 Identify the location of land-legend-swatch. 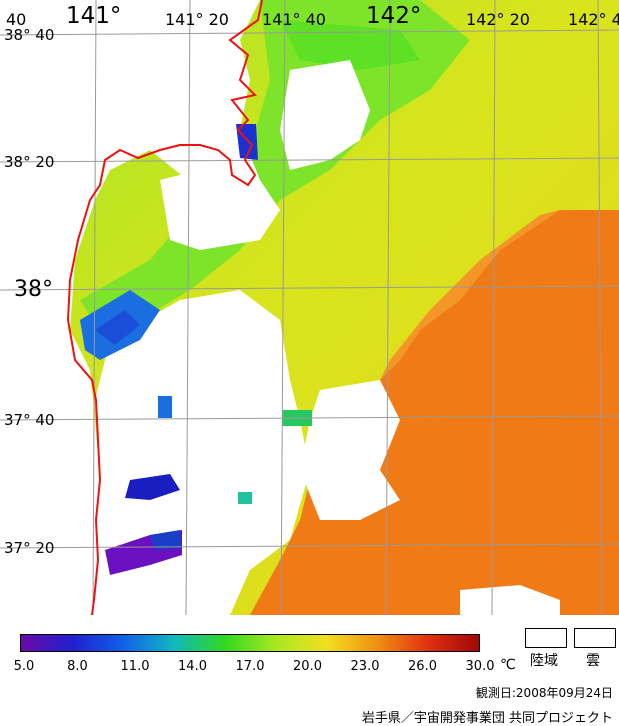
(546, 638).